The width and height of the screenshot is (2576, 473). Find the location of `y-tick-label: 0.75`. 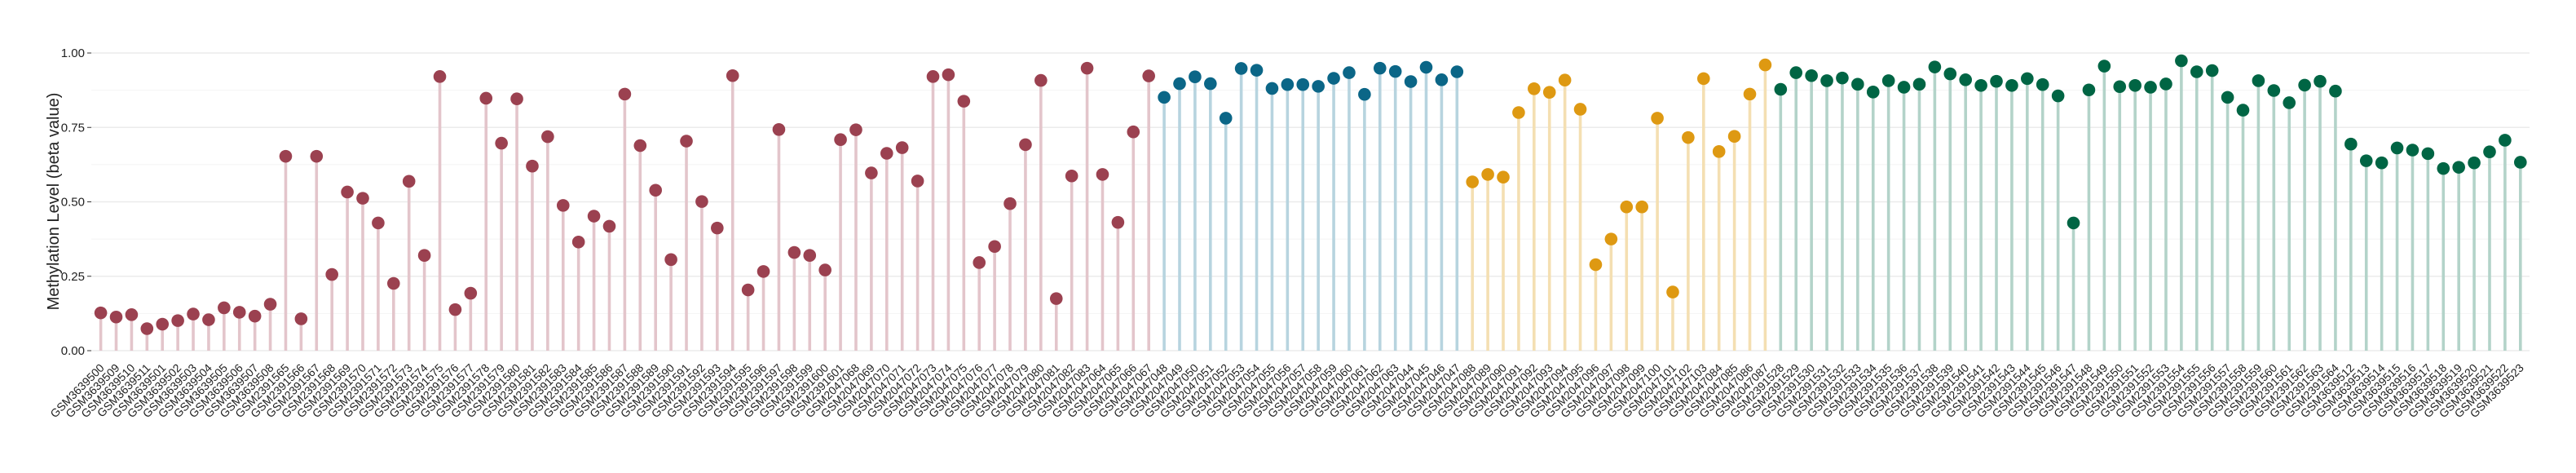

y-tick-label: 0.75 is located at coordinates (73, 128).